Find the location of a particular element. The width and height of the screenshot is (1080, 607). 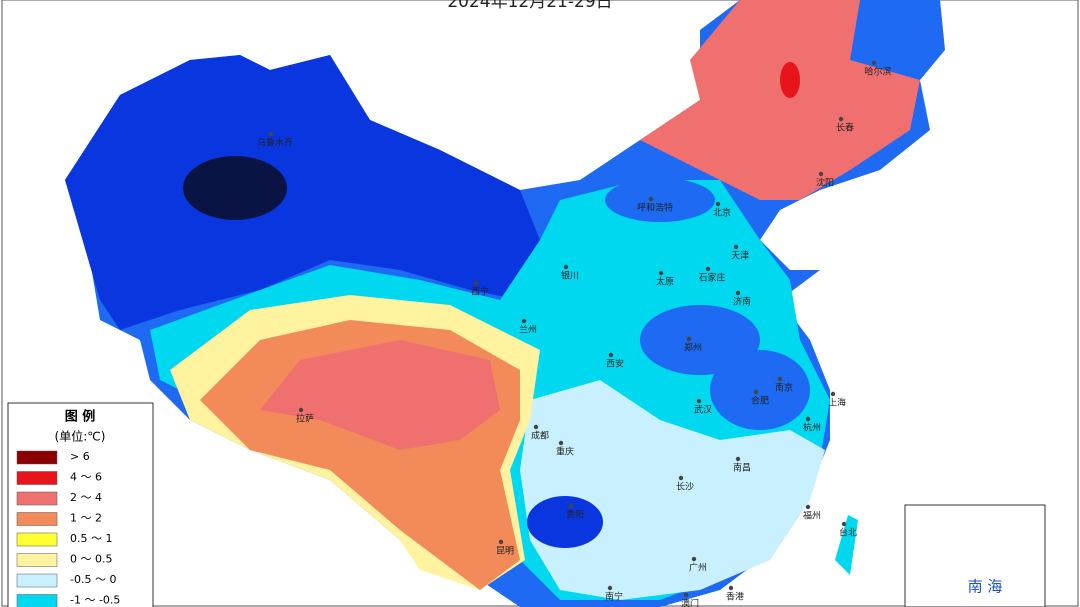

region-red is located at coordinates (380, 395).